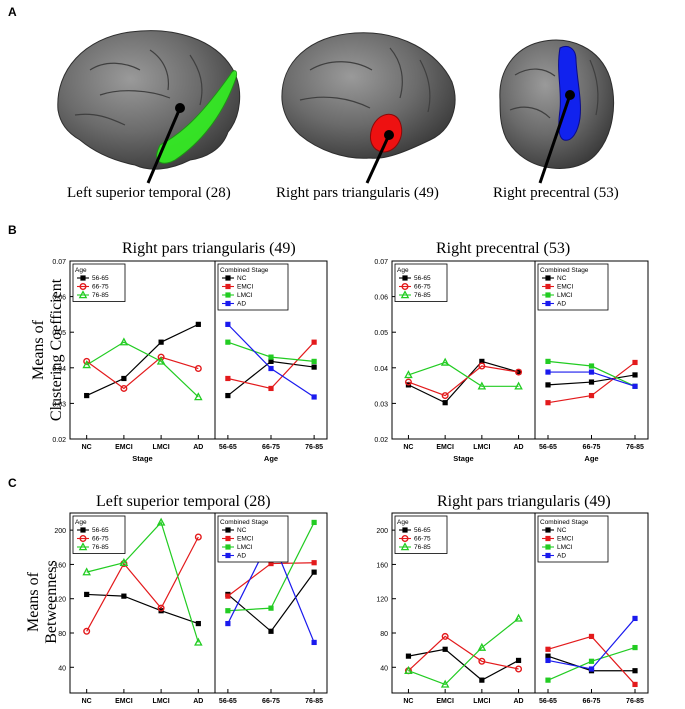 Image resolution: width=685 pixels, height=709 pixels. Describe the element at coordinates (12, 12) in the screenshot. I see `panel-label-a: A` at that location.